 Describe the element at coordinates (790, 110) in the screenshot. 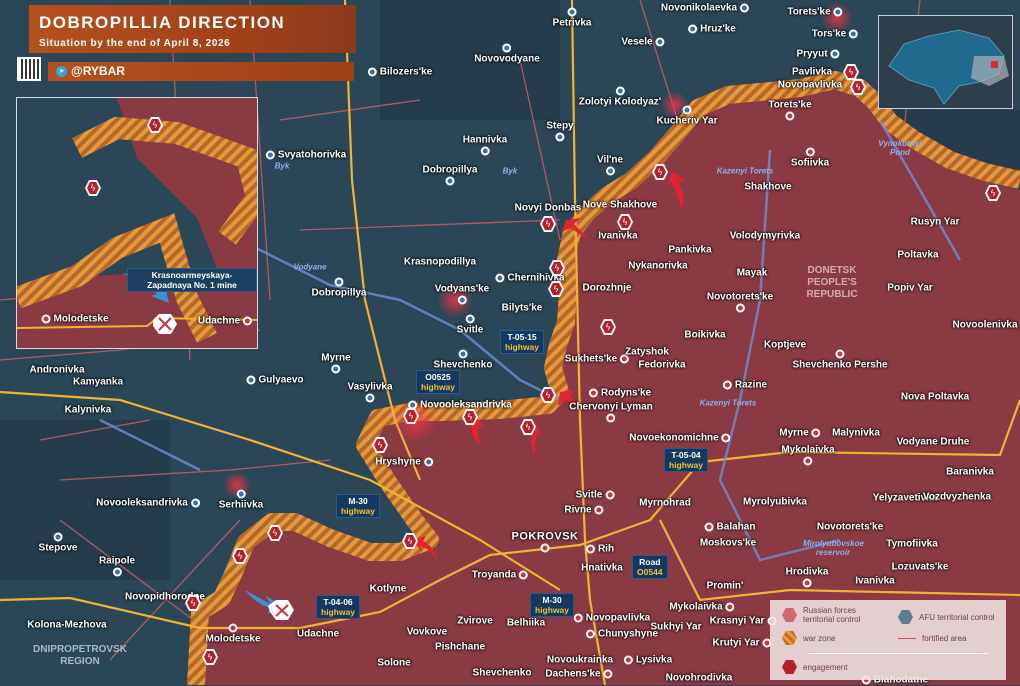

I see `ru-town-label: Torets'ke` at that location.